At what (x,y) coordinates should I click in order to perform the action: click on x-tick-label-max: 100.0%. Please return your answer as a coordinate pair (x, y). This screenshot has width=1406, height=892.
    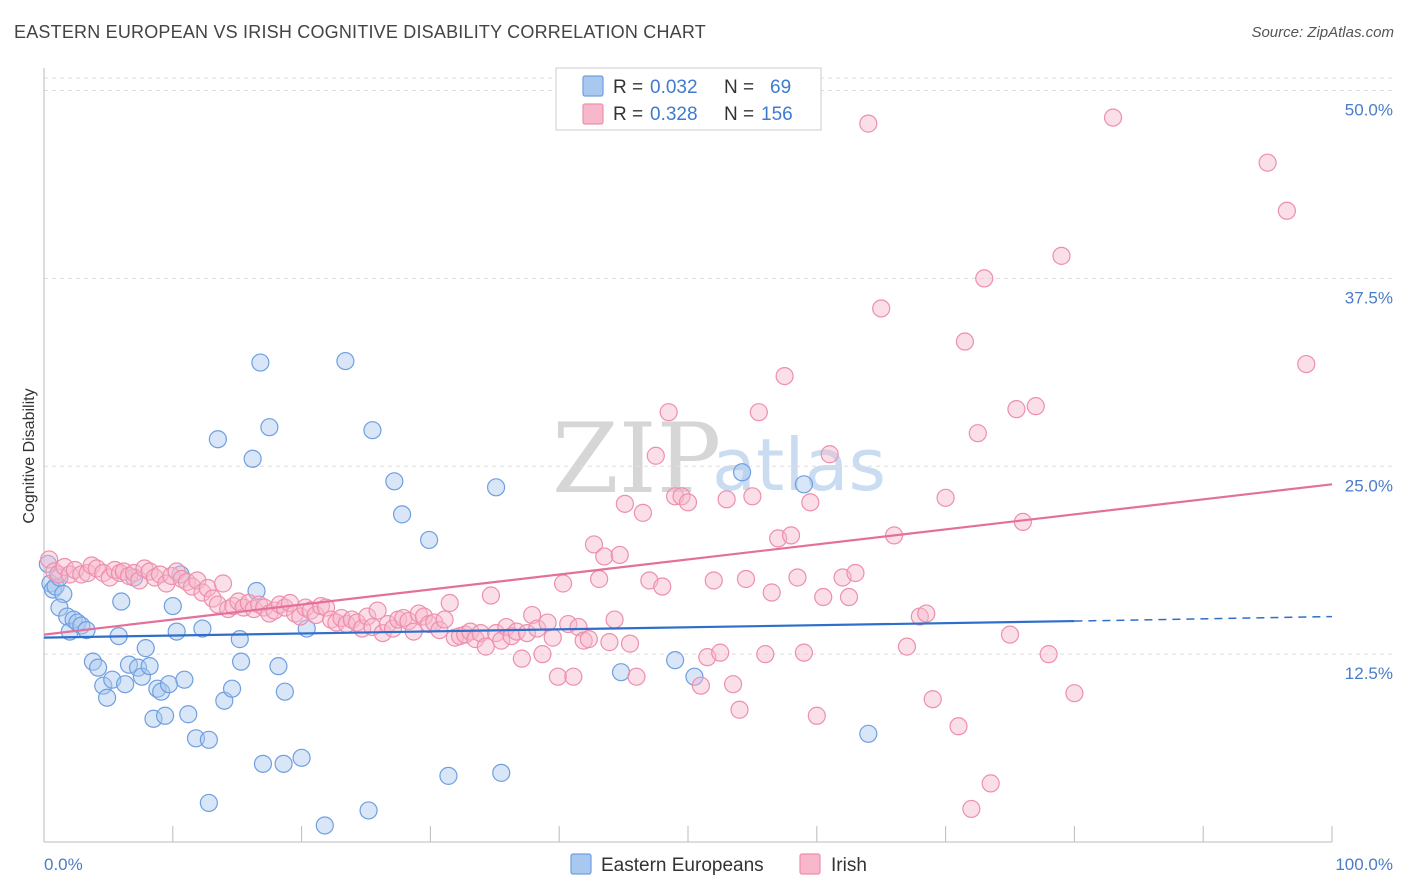
    Looking at the image, I should click on (1364, 864).